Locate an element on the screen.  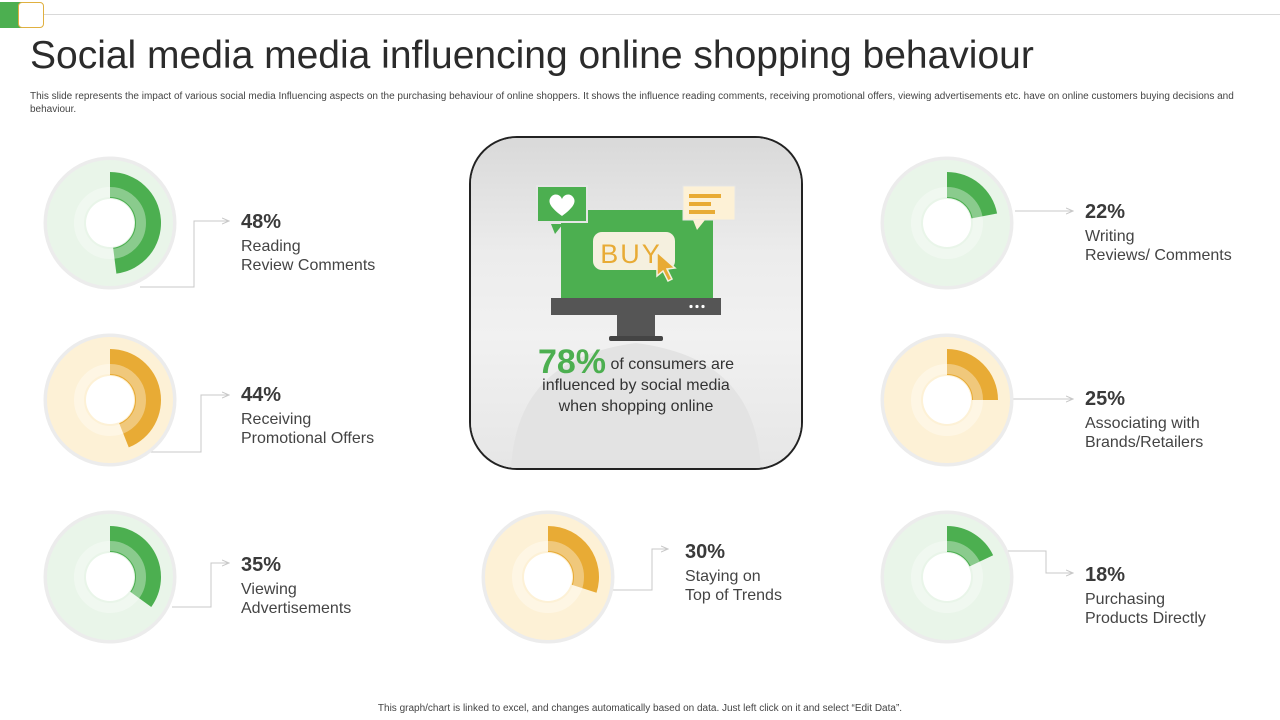
stat-line1: Purchasing is located at coordinates (1125, 599).